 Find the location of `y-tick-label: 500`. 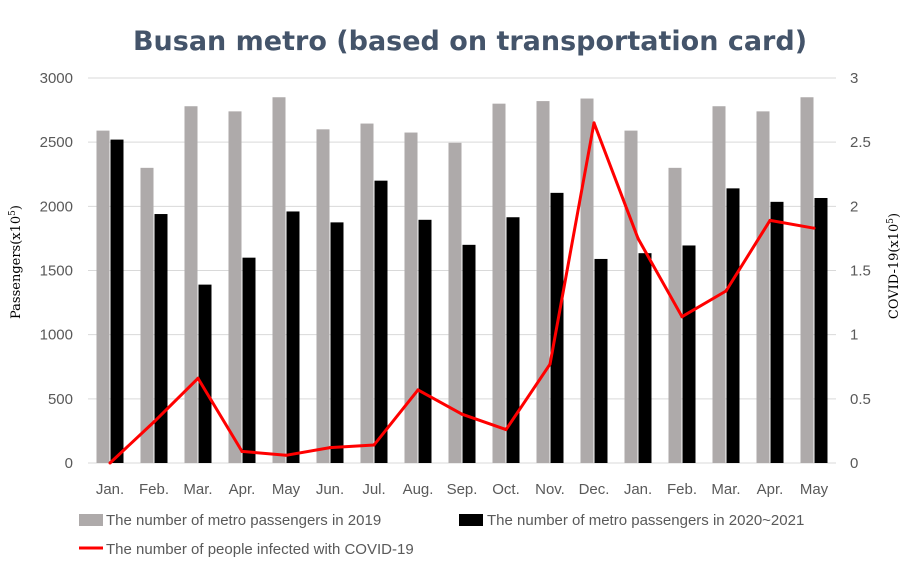

y-tick-label: 500 is located at coordinates (60, 399).